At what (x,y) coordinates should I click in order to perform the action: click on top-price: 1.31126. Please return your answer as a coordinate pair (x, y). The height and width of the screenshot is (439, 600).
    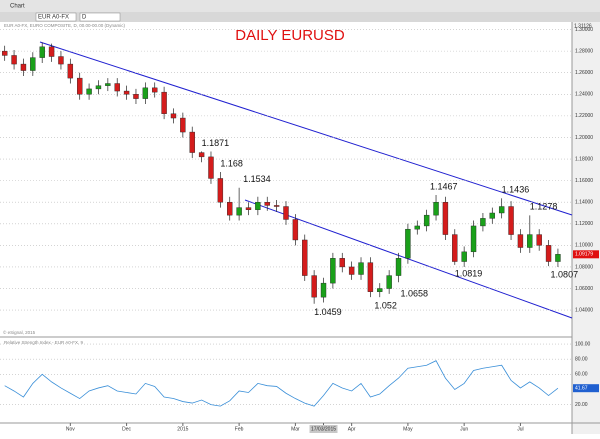
    Looking at the image, I should click on (583, 26).